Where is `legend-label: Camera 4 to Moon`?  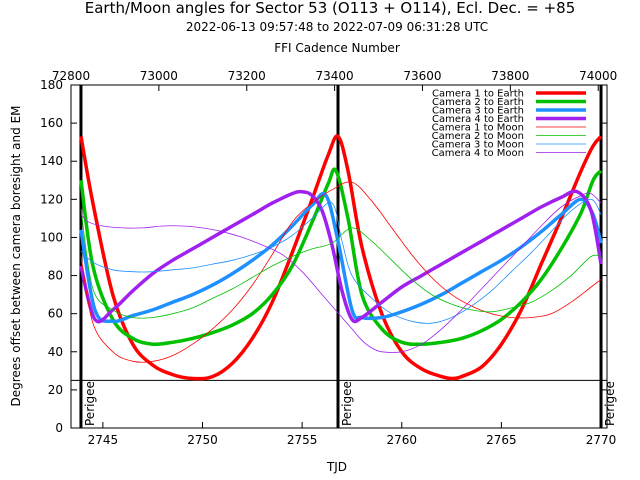 legend-label: Camera 4 to Moon is located at coordinates (478, 153).